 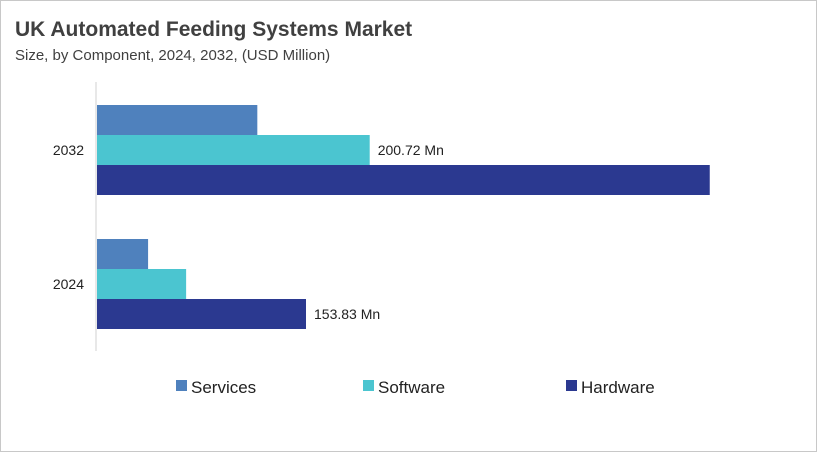 What do you see at coordinates (347, 314) in the screenshot?
I see `data-label-hardware-2024: 153.83 Mn` at bounding box center [347, 314].